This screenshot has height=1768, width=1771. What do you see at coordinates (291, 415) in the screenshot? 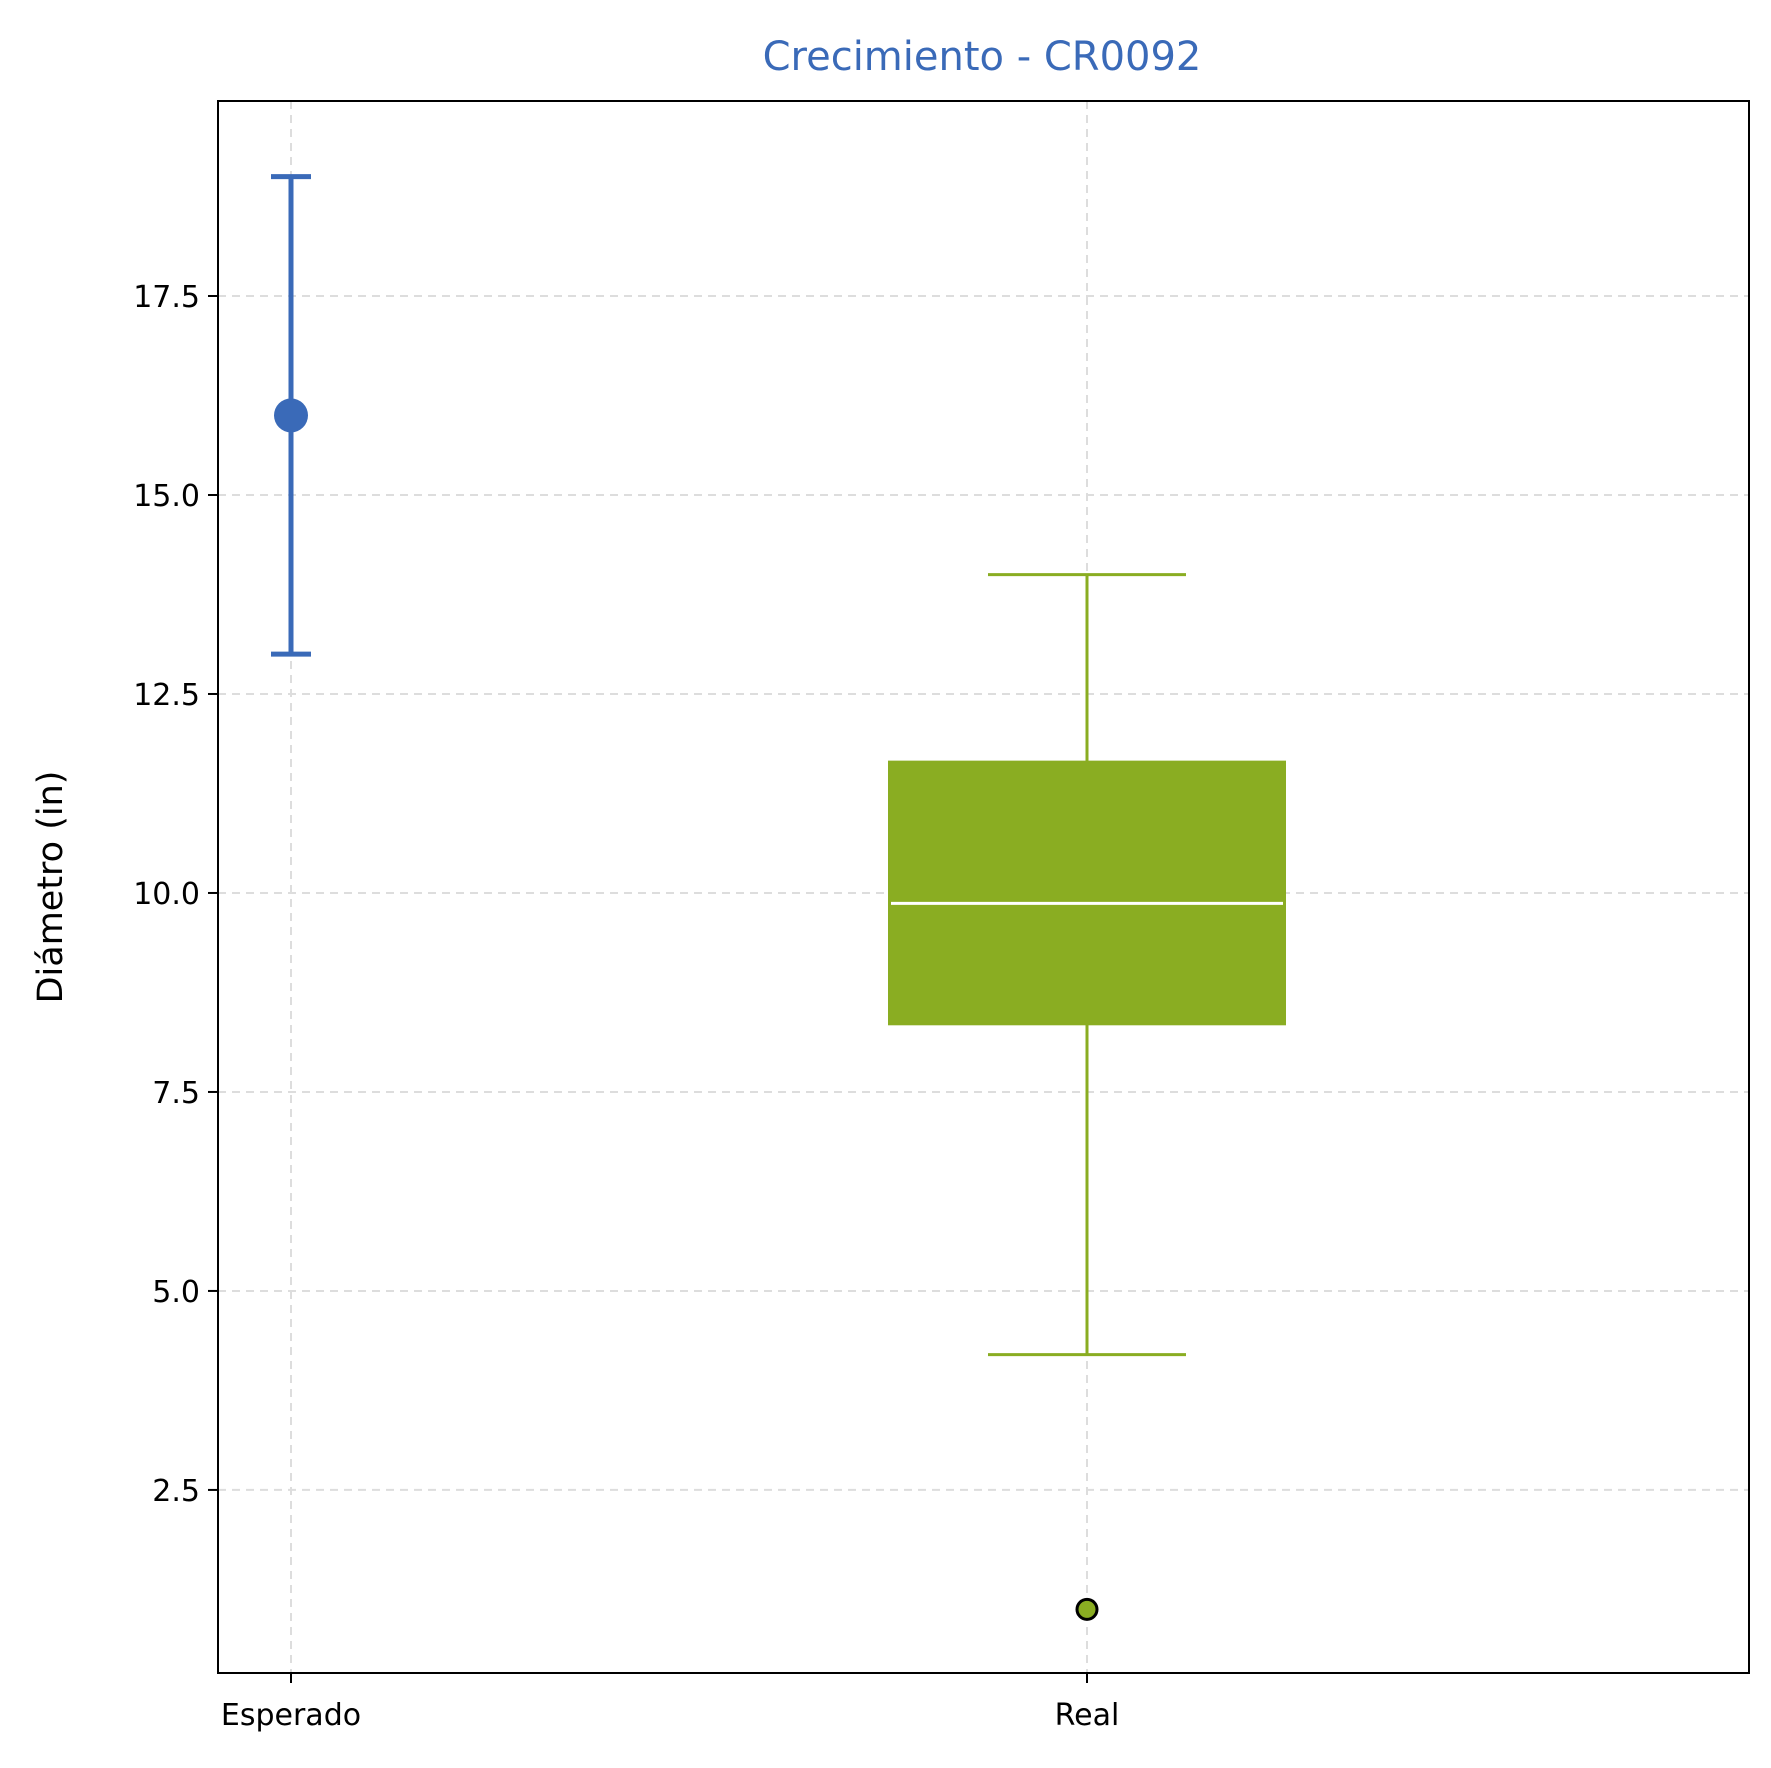
I see `expected-point` at bounding box center [291, 415].